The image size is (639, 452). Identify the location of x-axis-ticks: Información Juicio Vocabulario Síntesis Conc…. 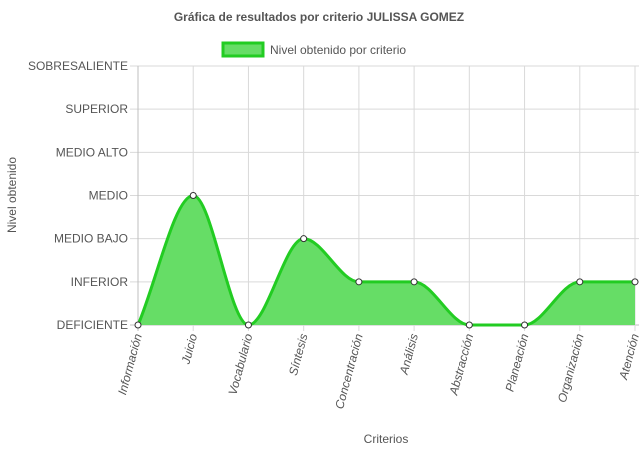
(377, 371).